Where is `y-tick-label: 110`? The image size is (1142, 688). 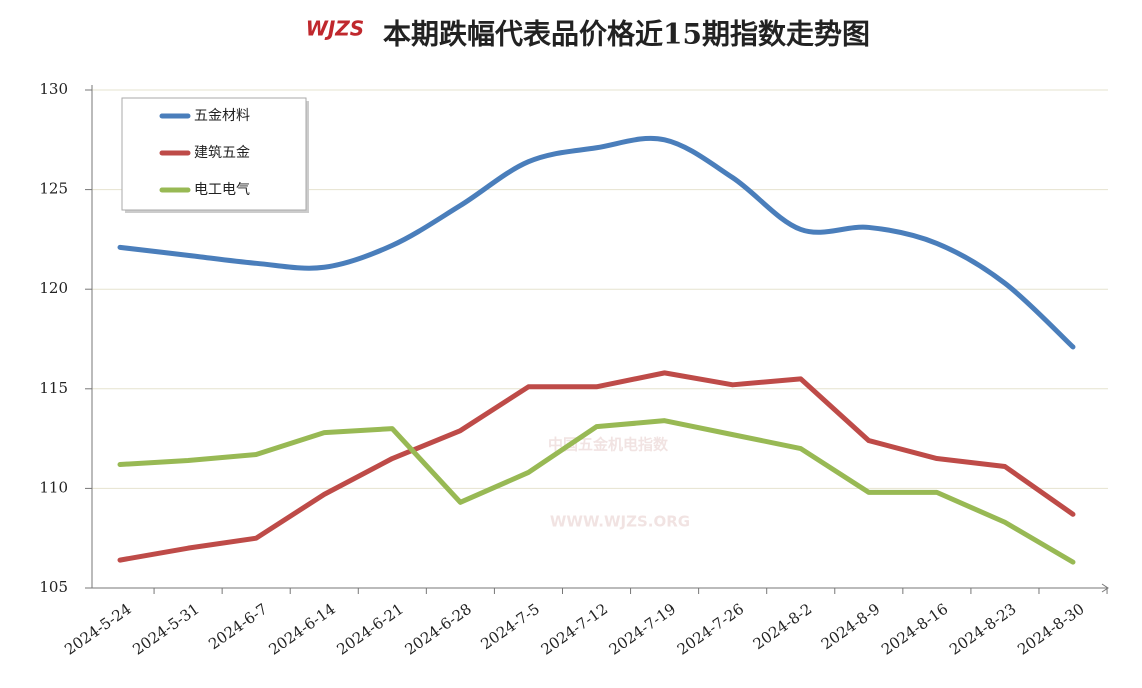 y-tick-label: 110 is located at coordinates (53, 487).